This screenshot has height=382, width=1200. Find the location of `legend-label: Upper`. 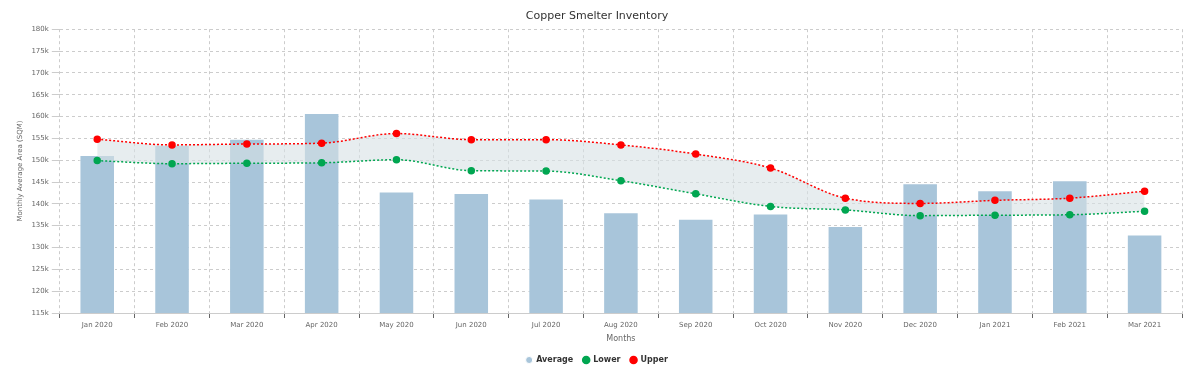

legend-label: Upper is located at coordinates (654, 360).